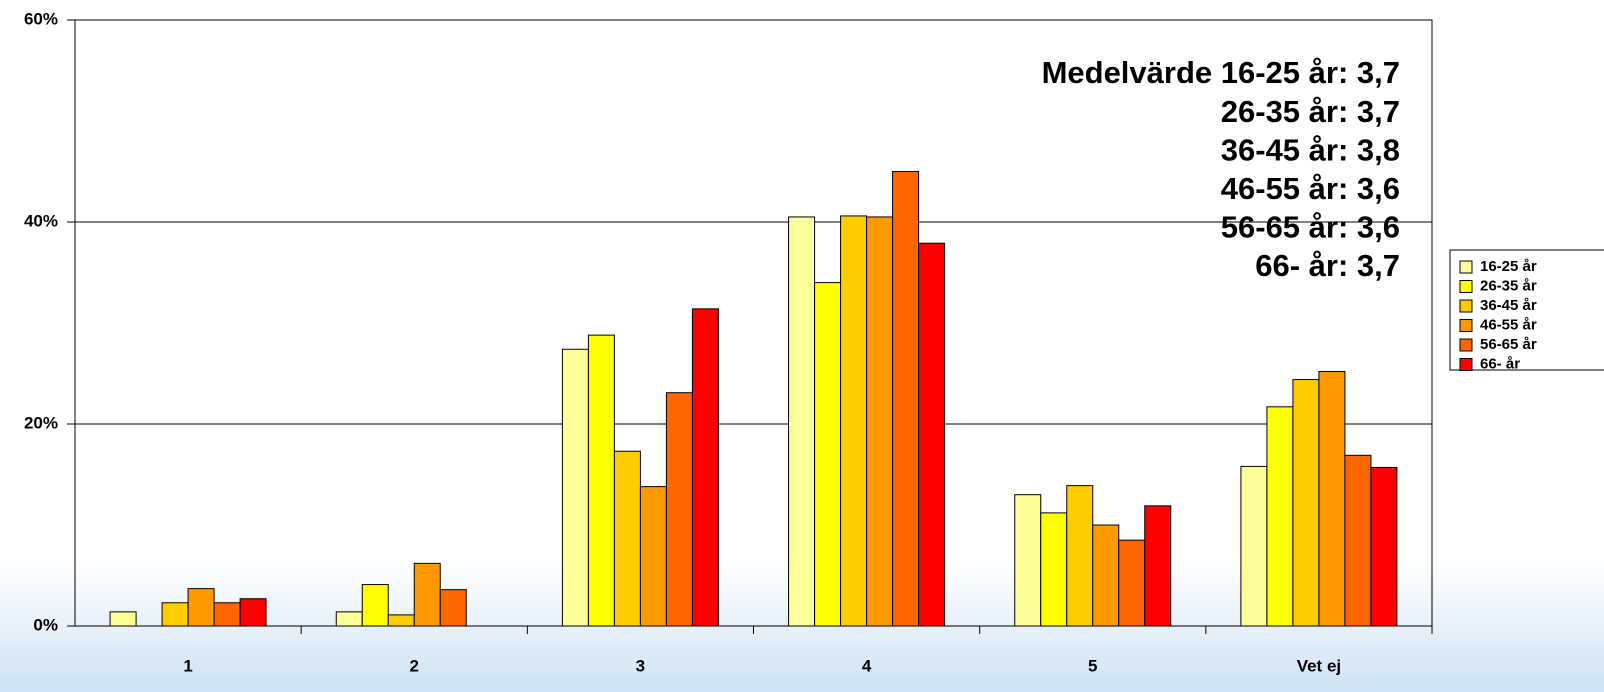 The width and height of the screenshot is (1604, 692). I want to click on y-tick-label: 60%, so click(41, 18).